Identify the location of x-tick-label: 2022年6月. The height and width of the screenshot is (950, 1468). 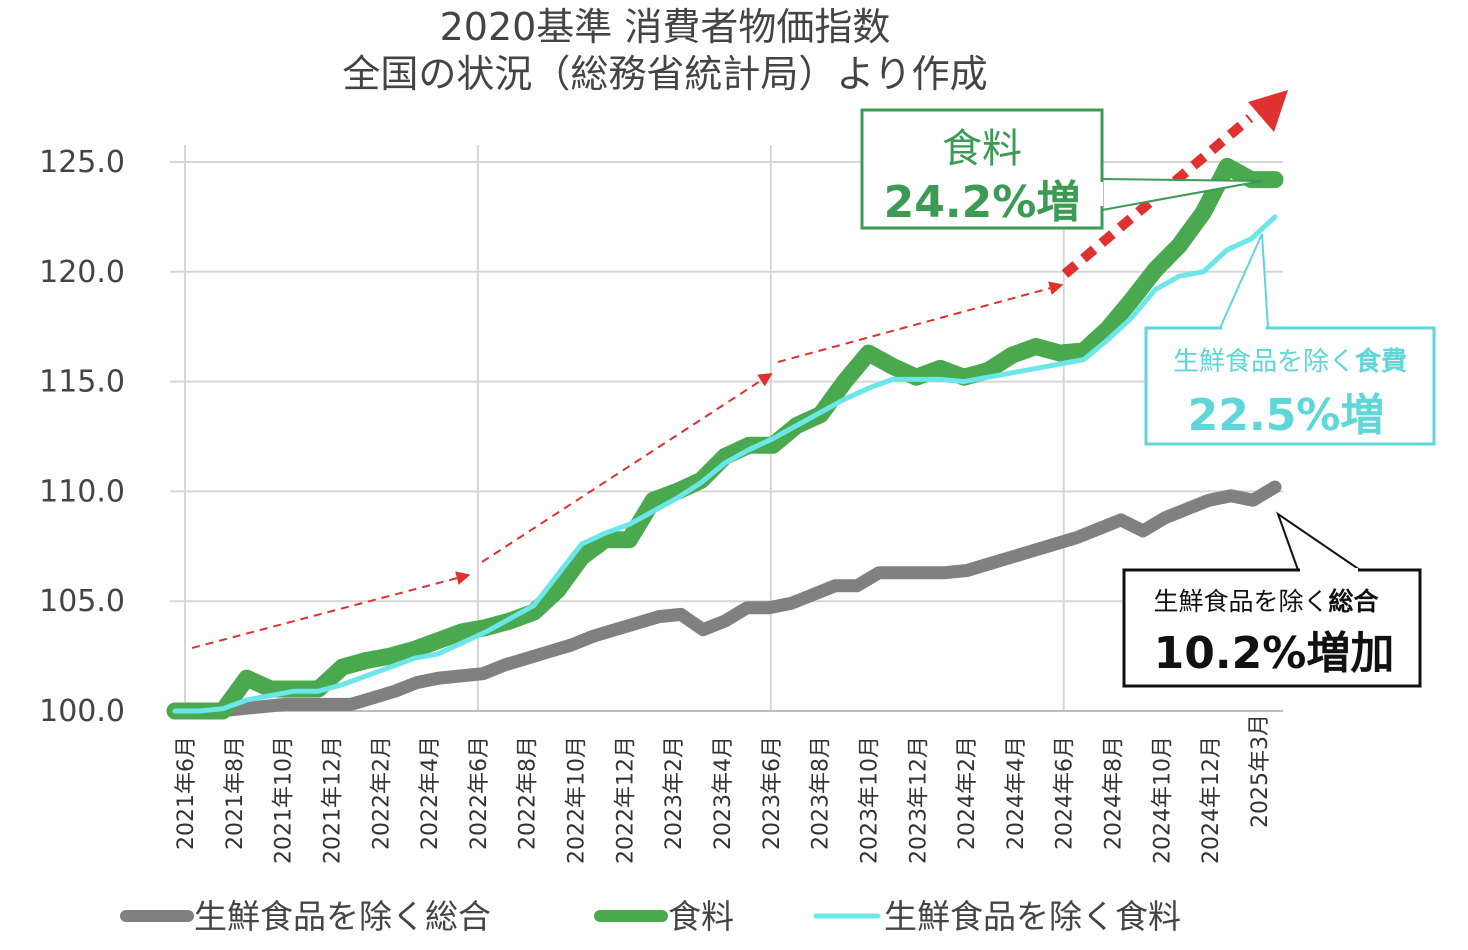
(479, 793).